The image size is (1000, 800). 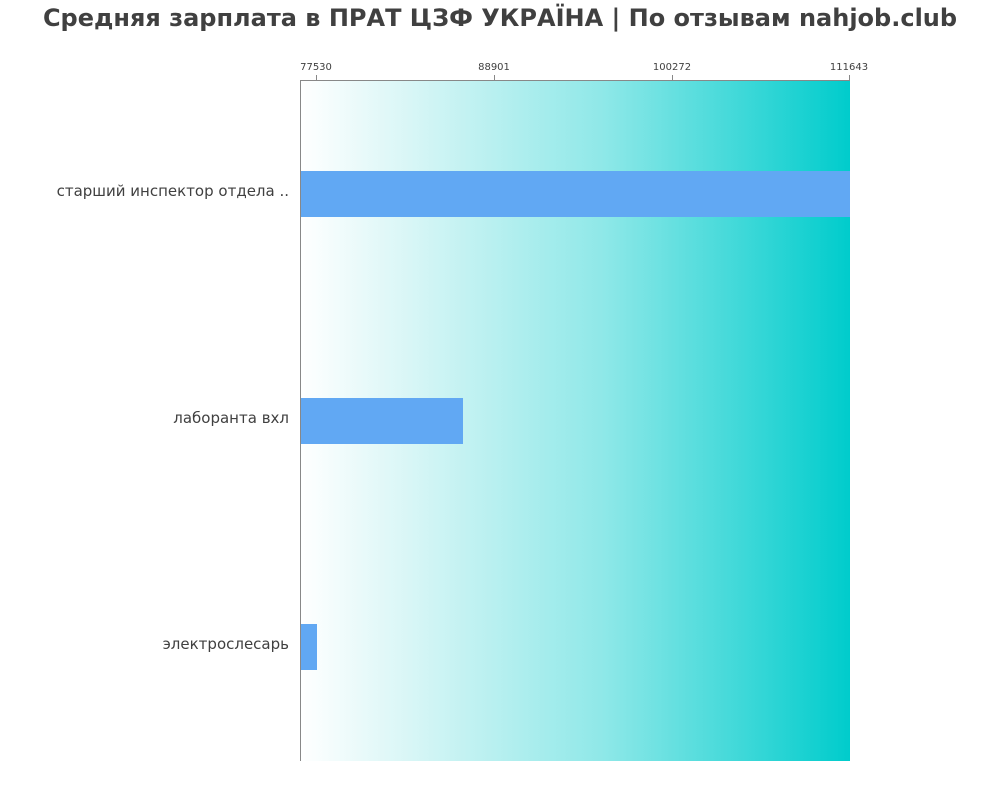 I want to click on category-label: электрослесарь, so click(x=225, y=644).